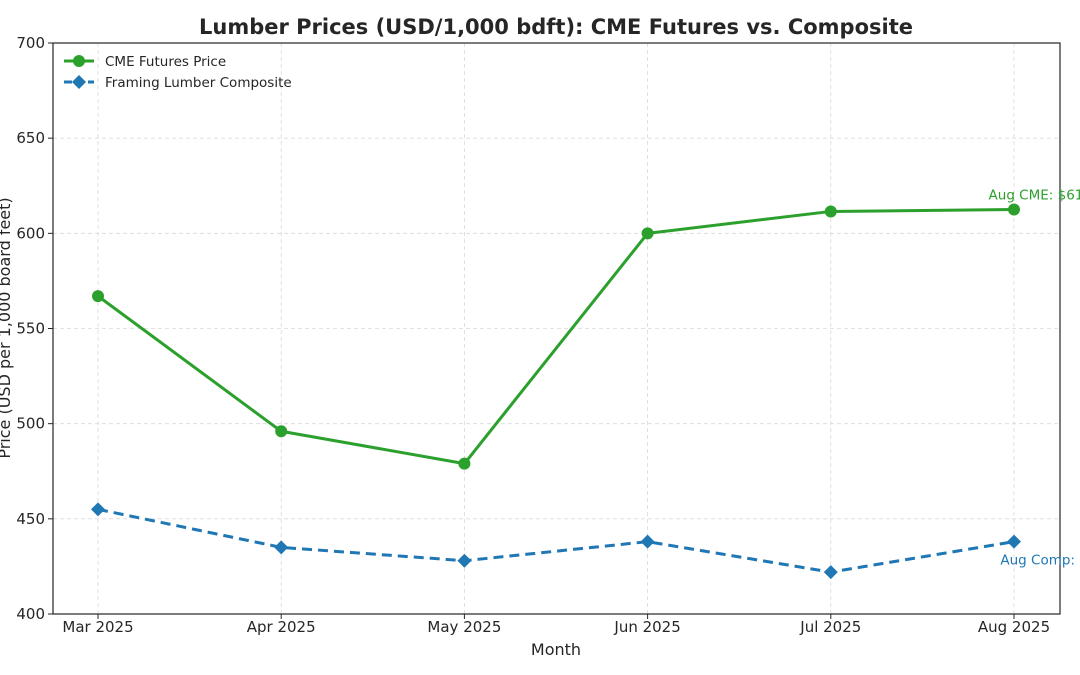 The height and width of the screenshot is (675, 1080). What do you see at coordinates (464, 627) in the screenshot?
I see `x-tick-label: May 2025` at bounding box center [464, 627].